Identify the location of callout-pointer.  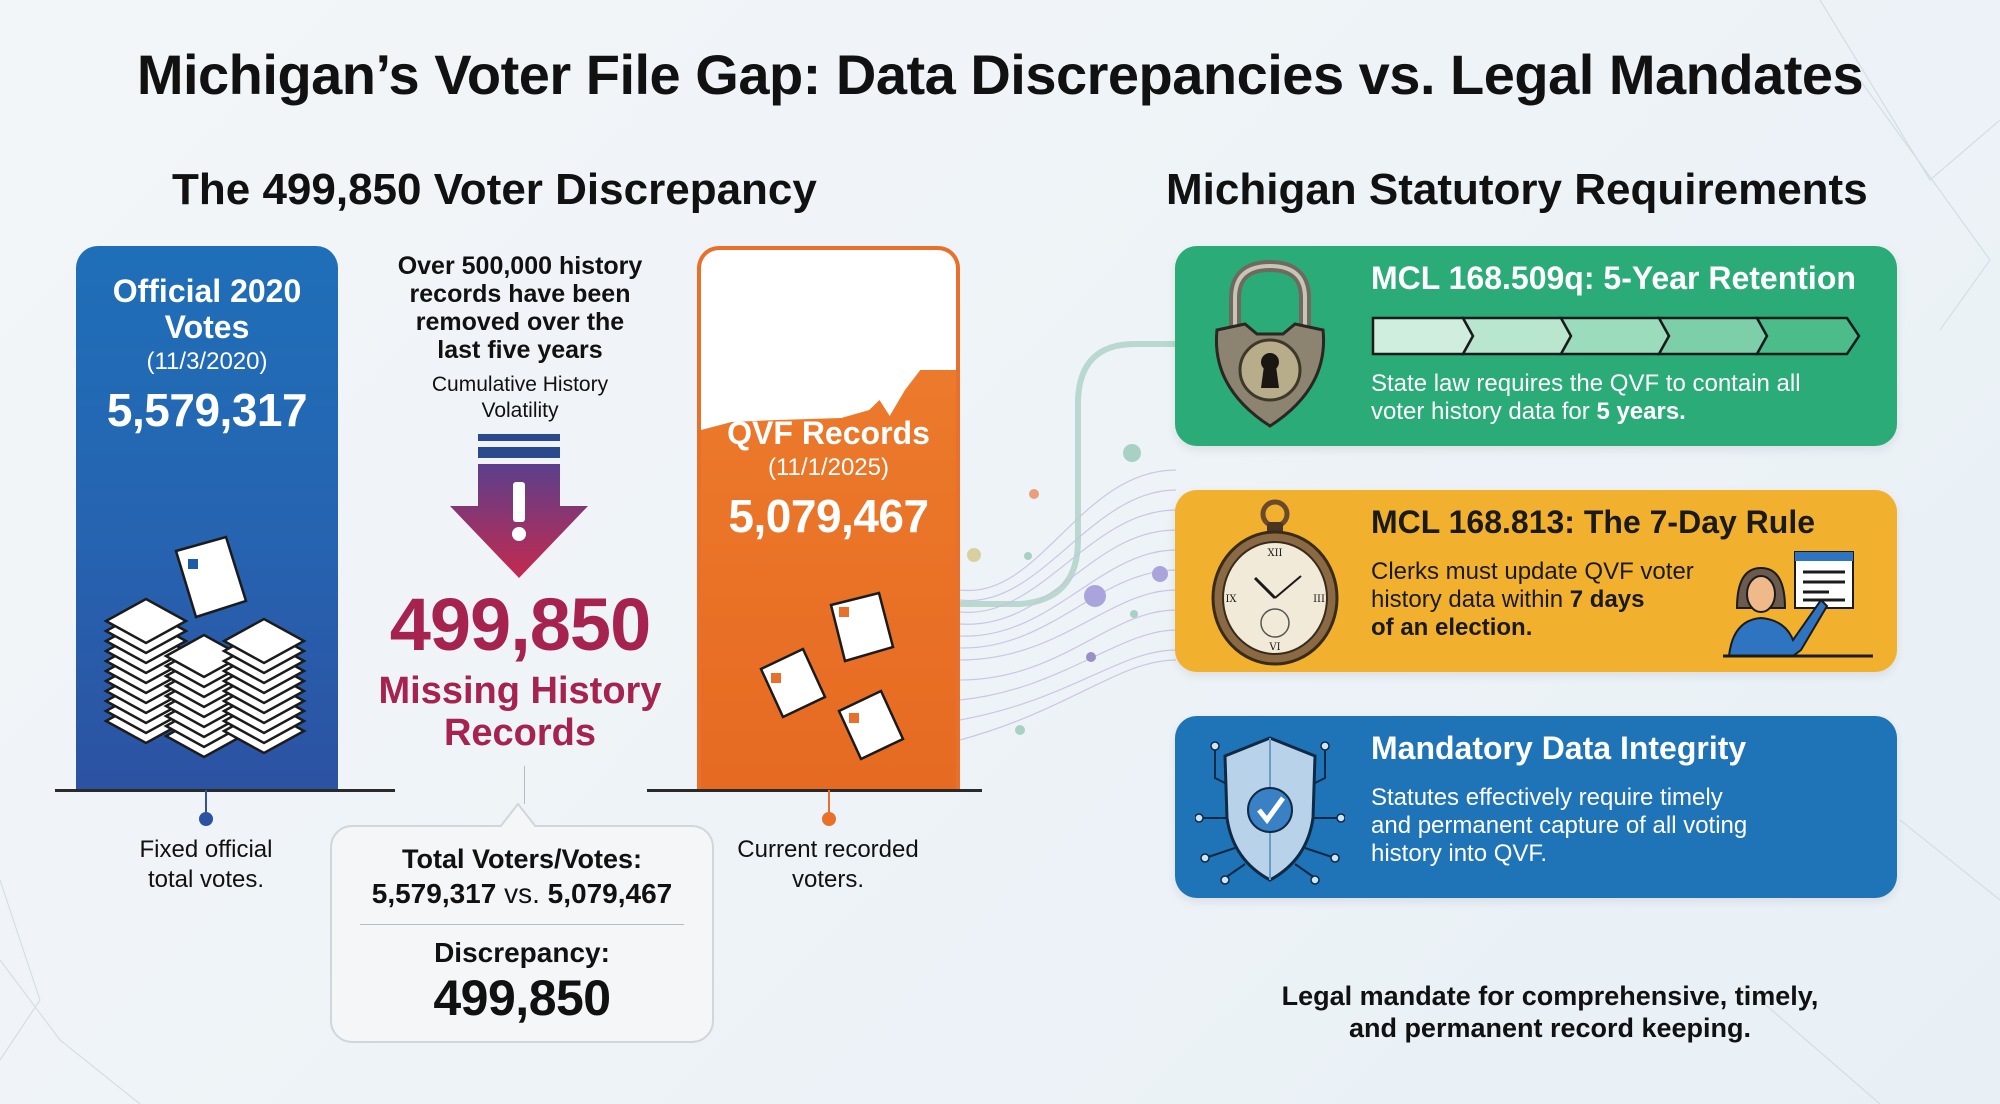
(518, 814).